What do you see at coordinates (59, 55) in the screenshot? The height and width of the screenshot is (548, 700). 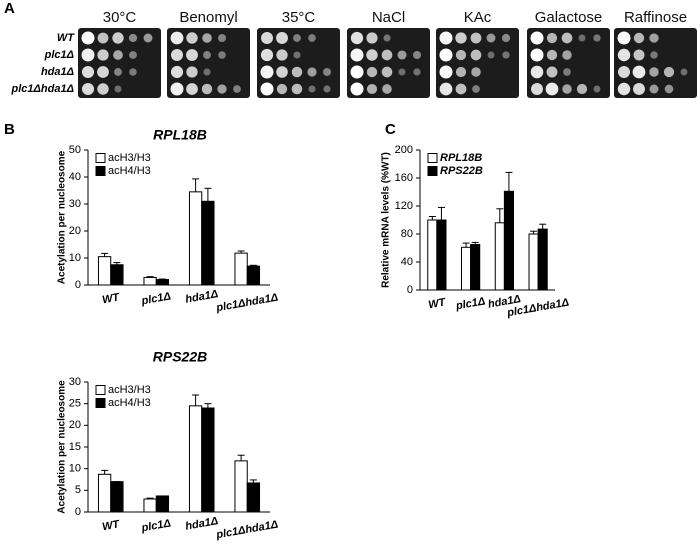 I see `strain-label: plc1Δ` at bounding box center [59, 55].